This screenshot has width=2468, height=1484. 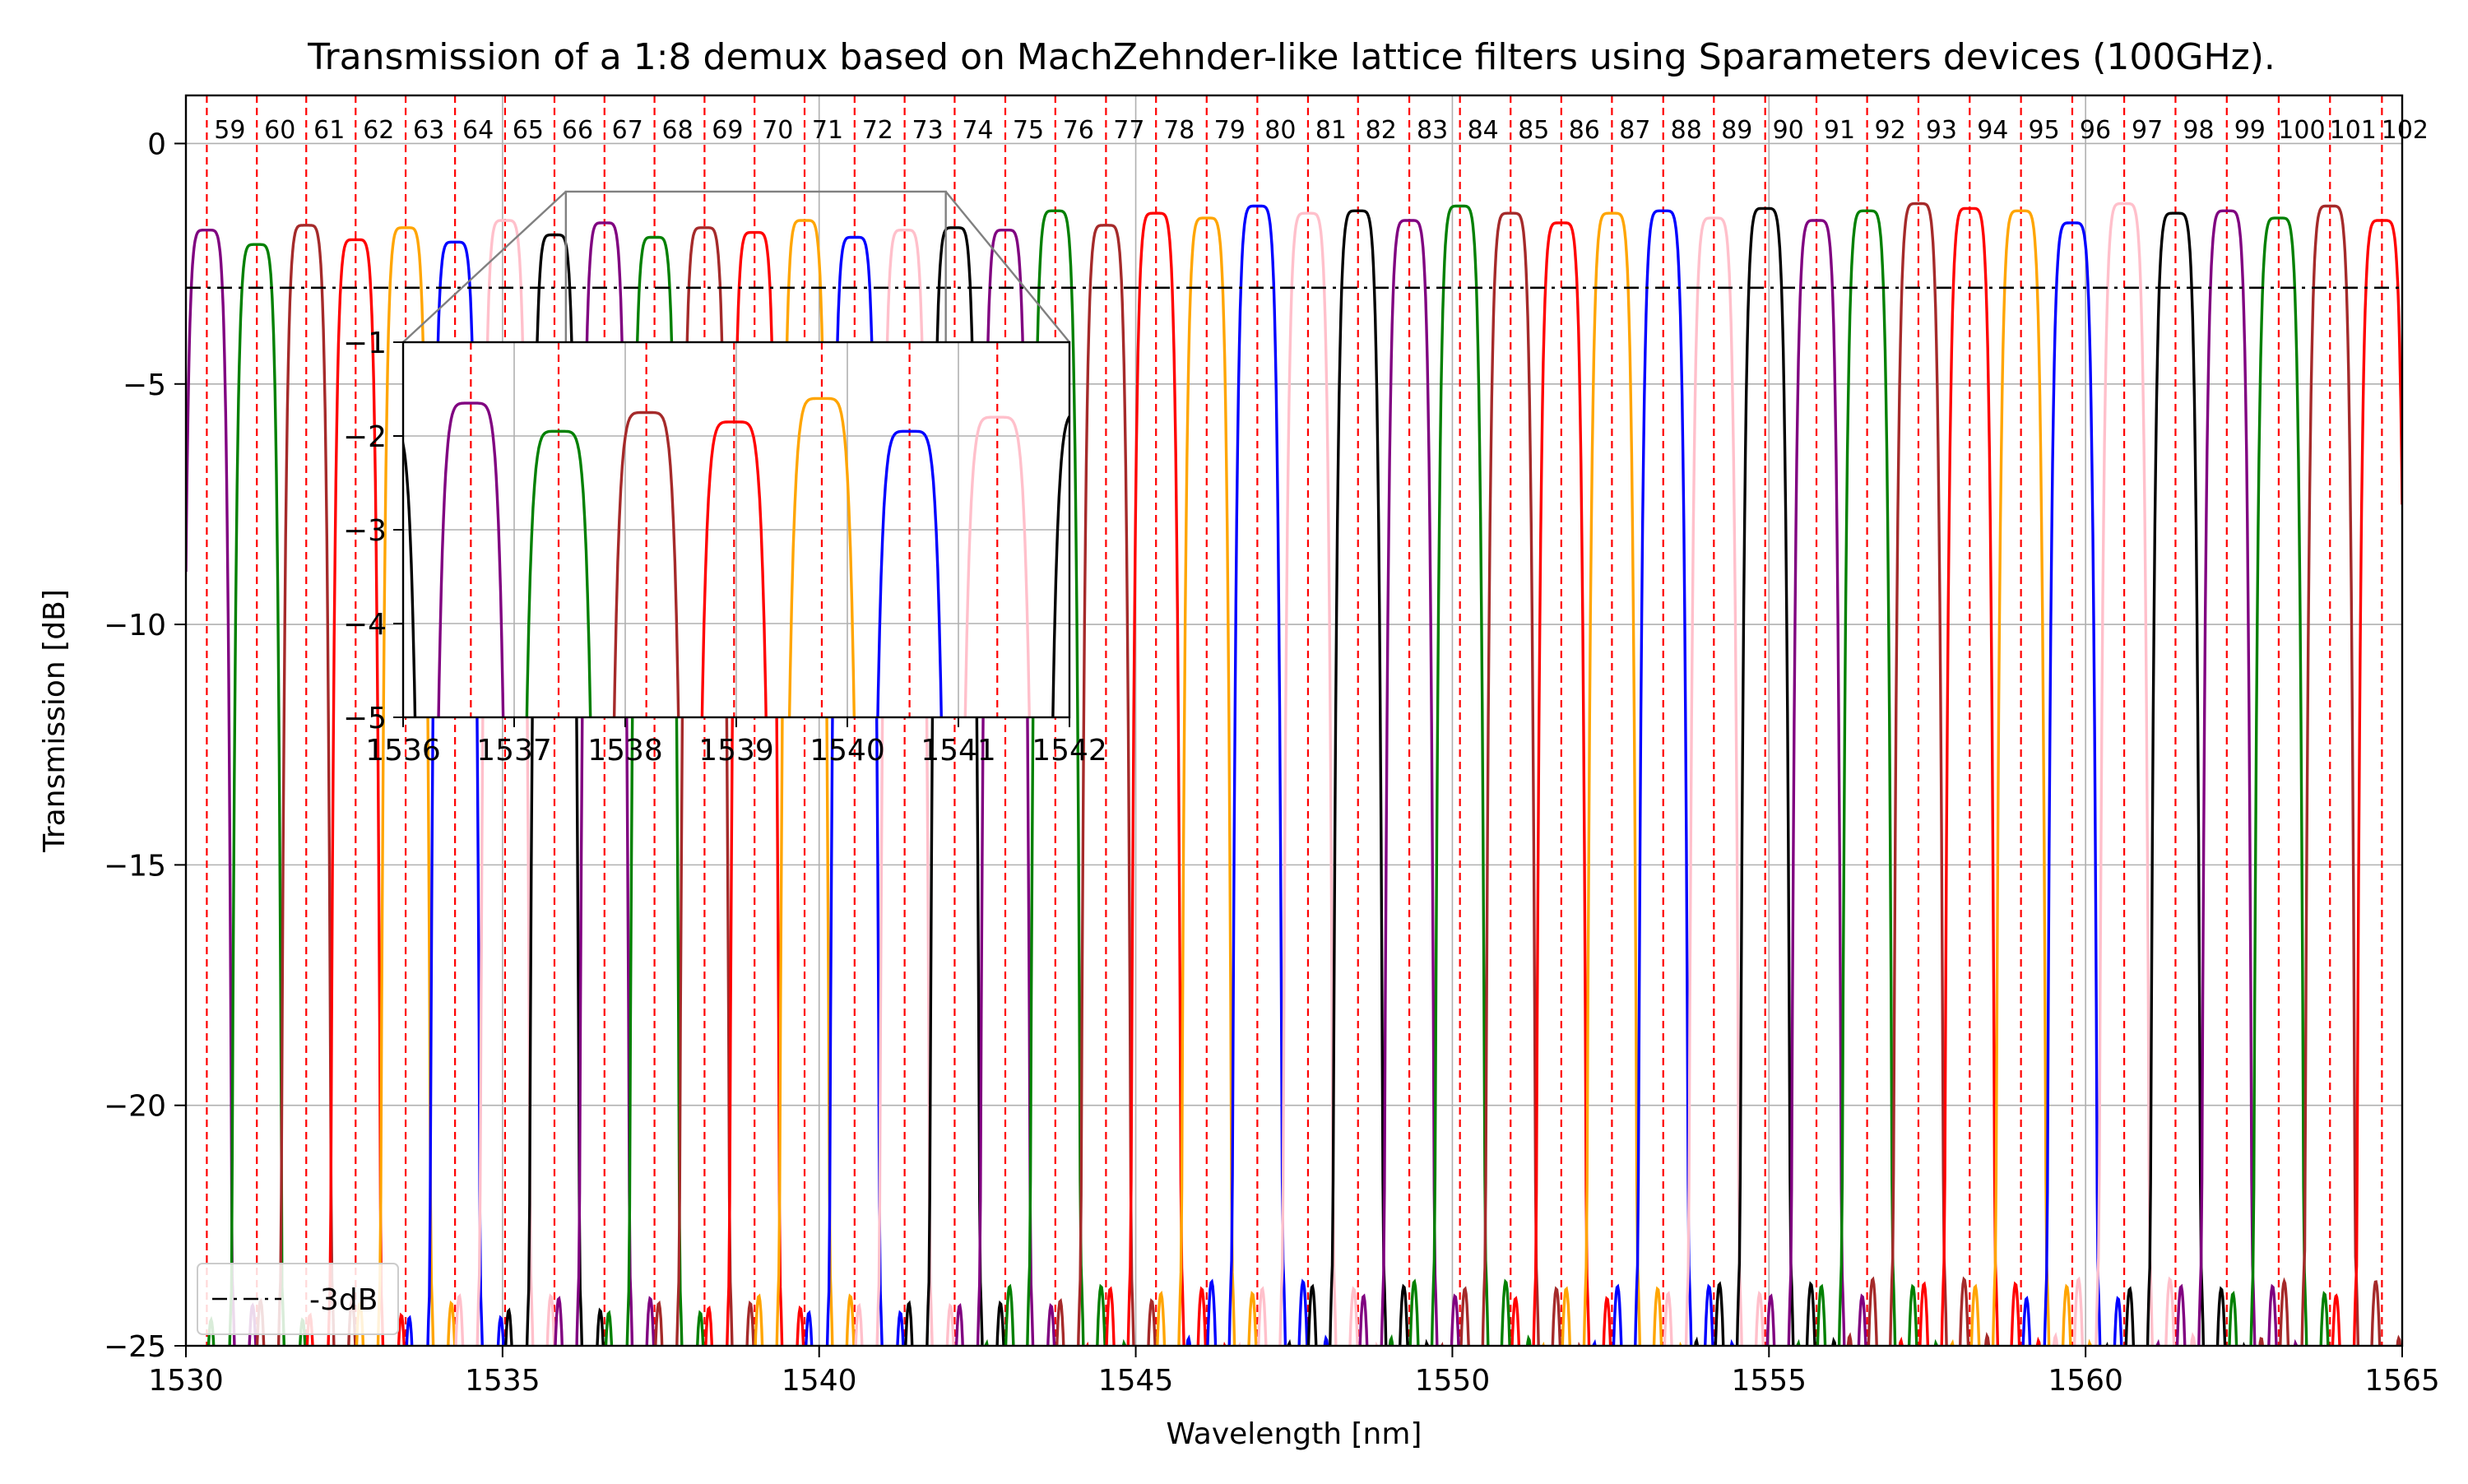 What do you see at coordinates (1483, 130) in the screenshot?
I see `channel-label-84: 84` at bounding box center [1483, 130].